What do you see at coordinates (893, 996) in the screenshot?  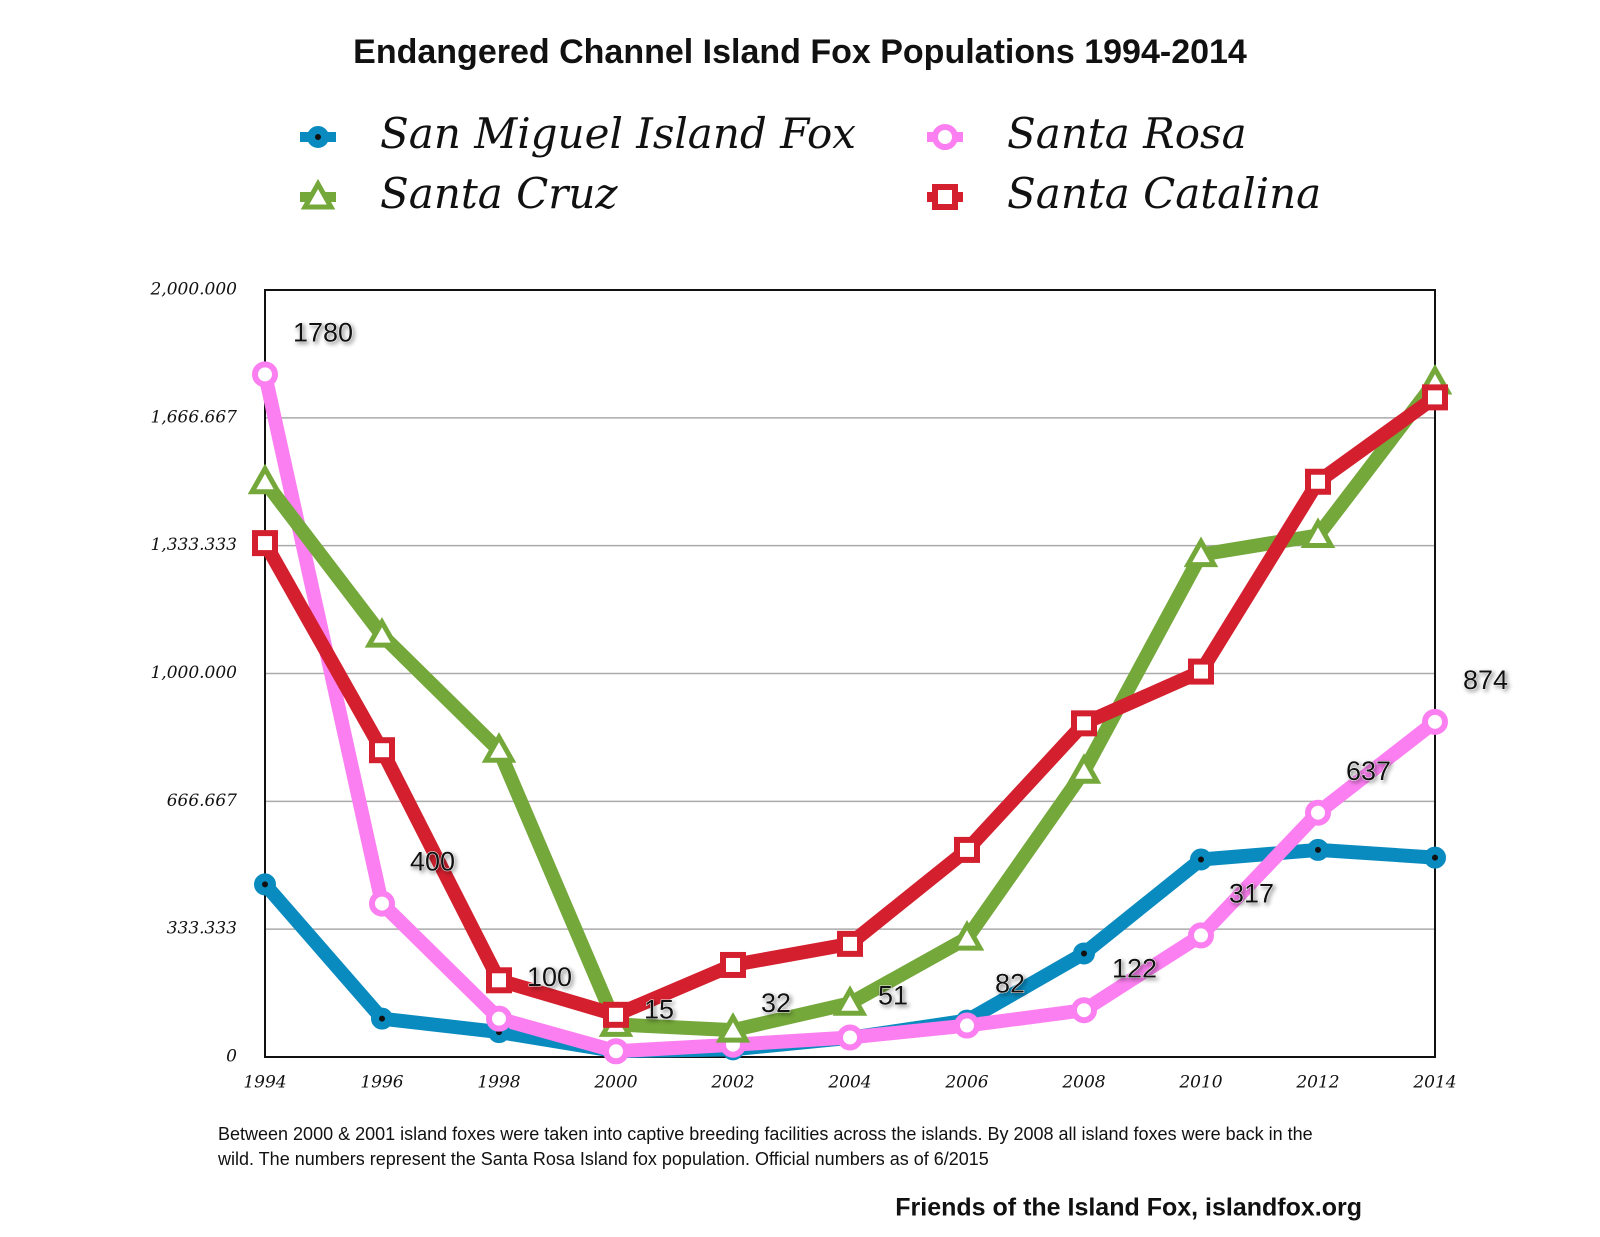 I see `data-label: 51` at bounding box center [893, 996].